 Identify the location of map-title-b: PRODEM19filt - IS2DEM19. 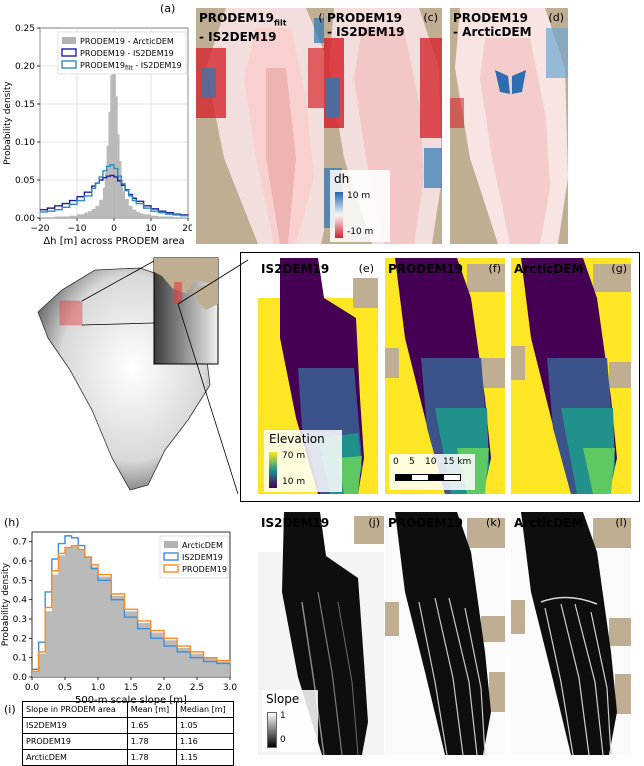
(243, 28).